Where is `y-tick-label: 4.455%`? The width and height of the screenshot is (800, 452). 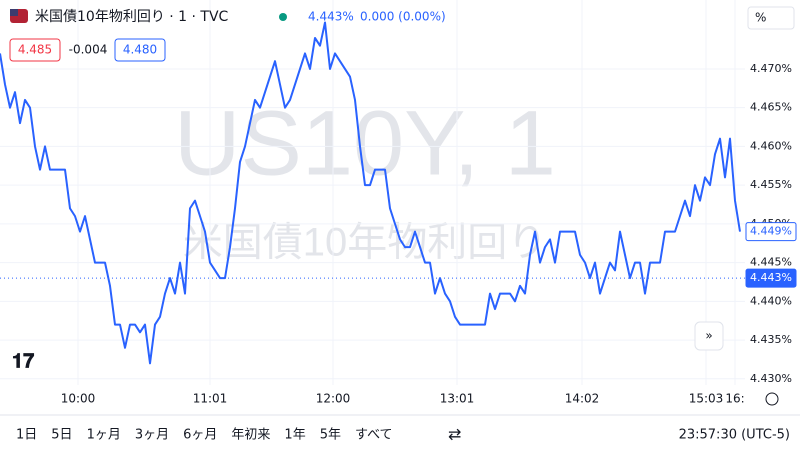 y-tick-label: 4.455% is located at coordinates (771, 184).